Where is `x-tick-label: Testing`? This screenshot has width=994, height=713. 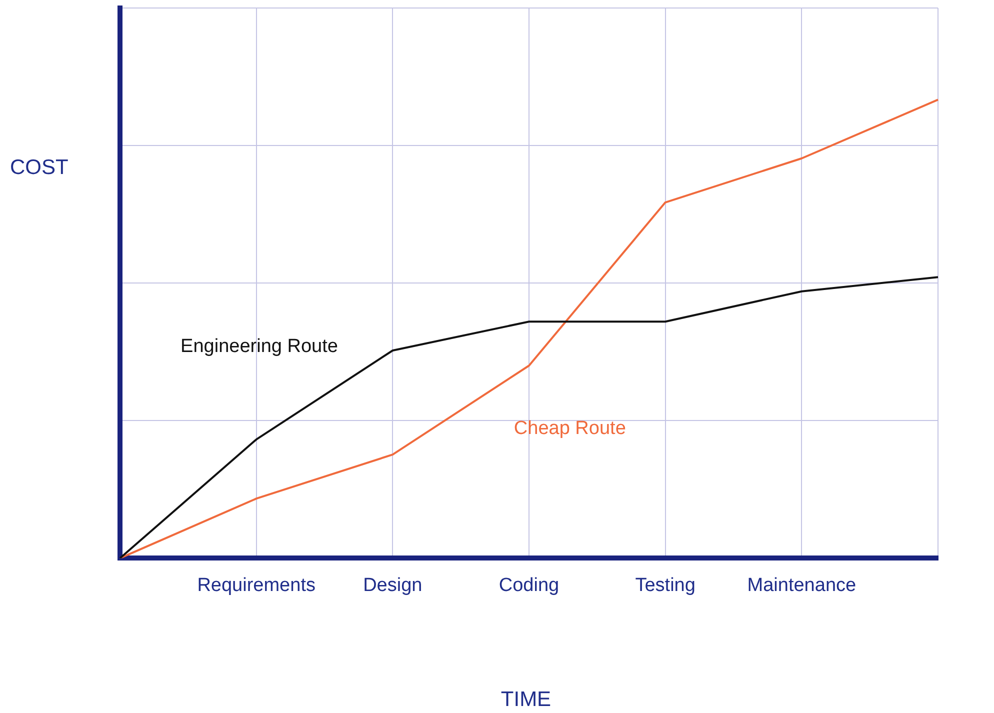
x-tick-label: Testing is located at coordinates (665, 585).